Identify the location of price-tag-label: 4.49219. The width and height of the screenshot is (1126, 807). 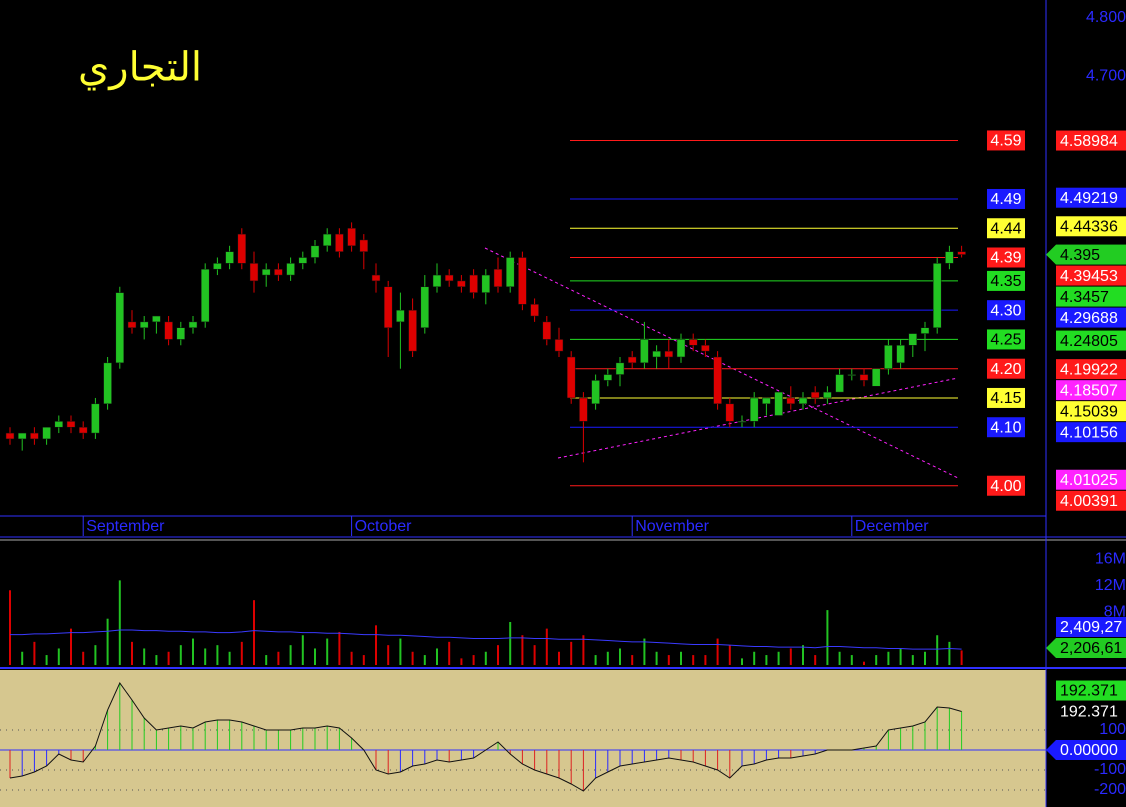
(1089, 198).